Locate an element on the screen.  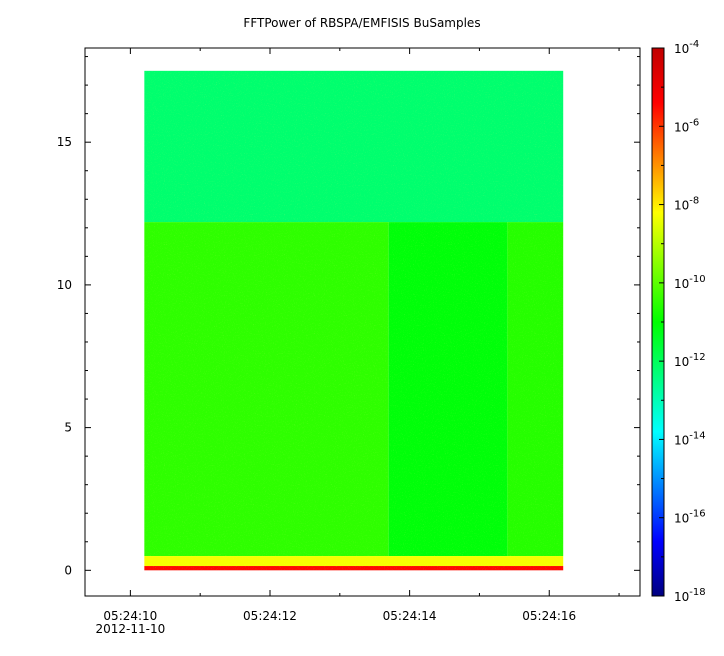
x-tick-label: 05:24:12 is located at coordinates (270, 616).